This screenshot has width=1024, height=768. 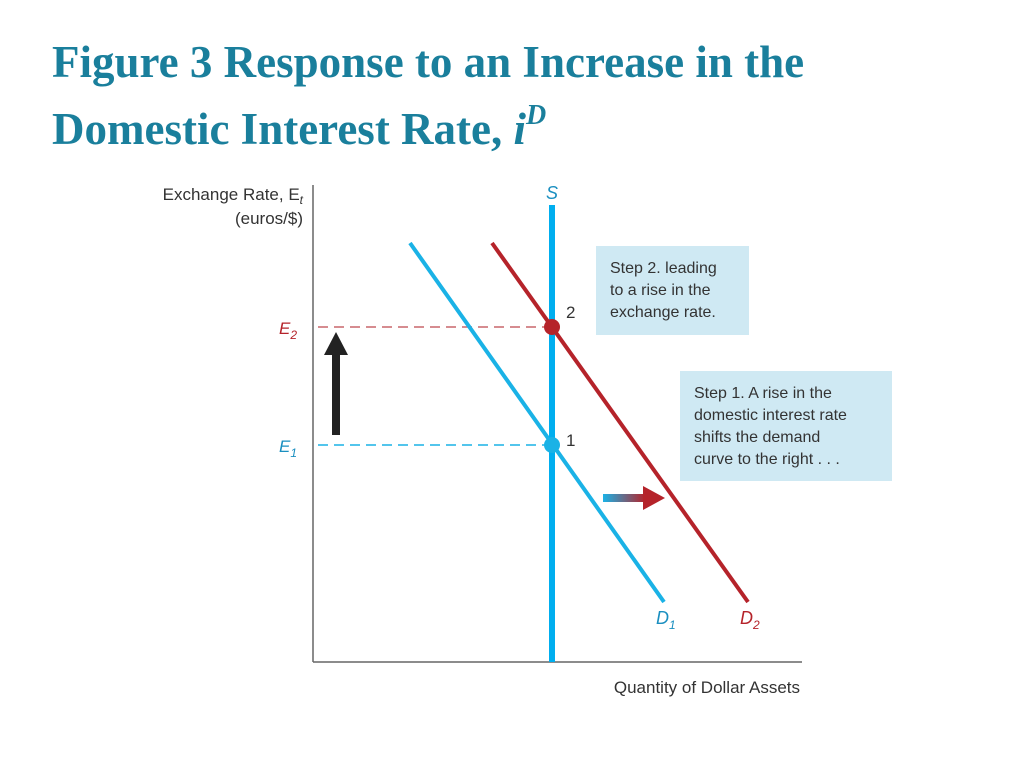 I want to click on title-line-1: Figure 3 Response to an Increase in the, so click(x=428, y=62).